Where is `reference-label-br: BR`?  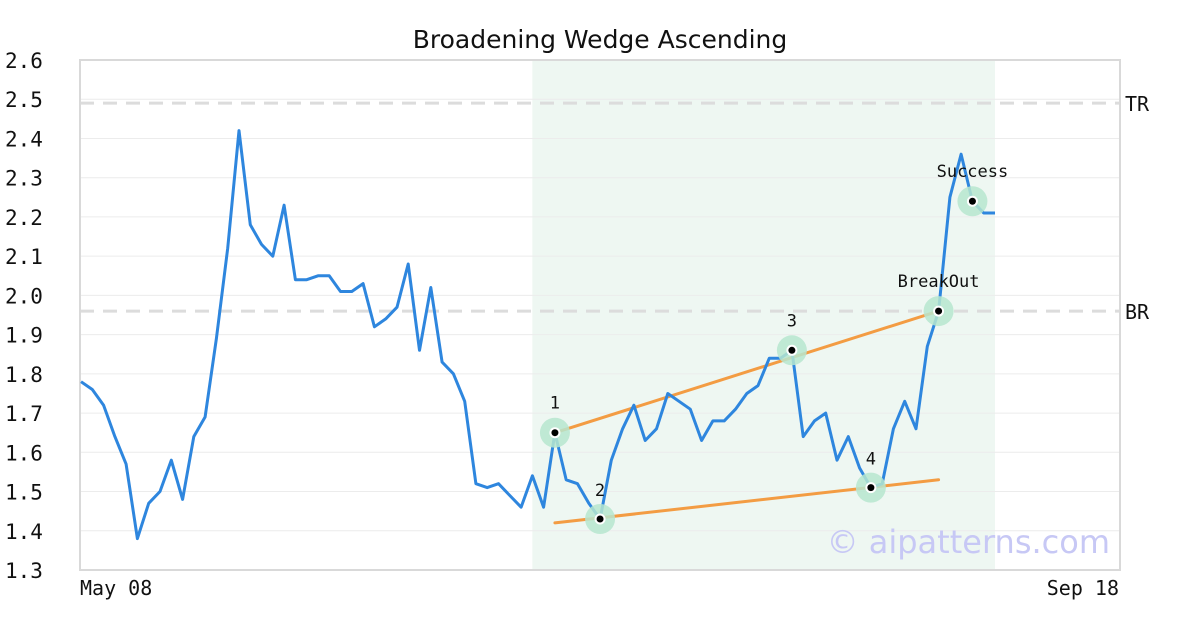
reference-label-br: BR is located at coordinates (1137, 312).